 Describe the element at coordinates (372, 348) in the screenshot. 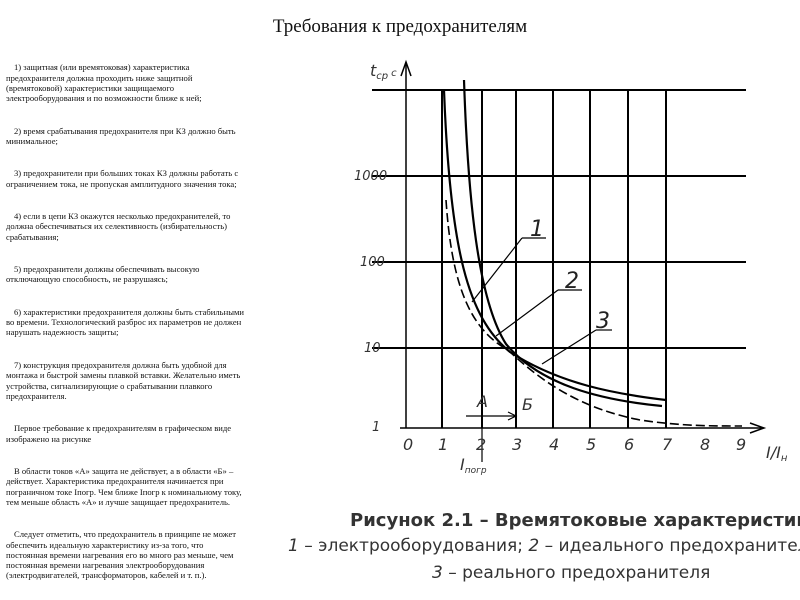

I see `y-tick-10: 10` at that location.